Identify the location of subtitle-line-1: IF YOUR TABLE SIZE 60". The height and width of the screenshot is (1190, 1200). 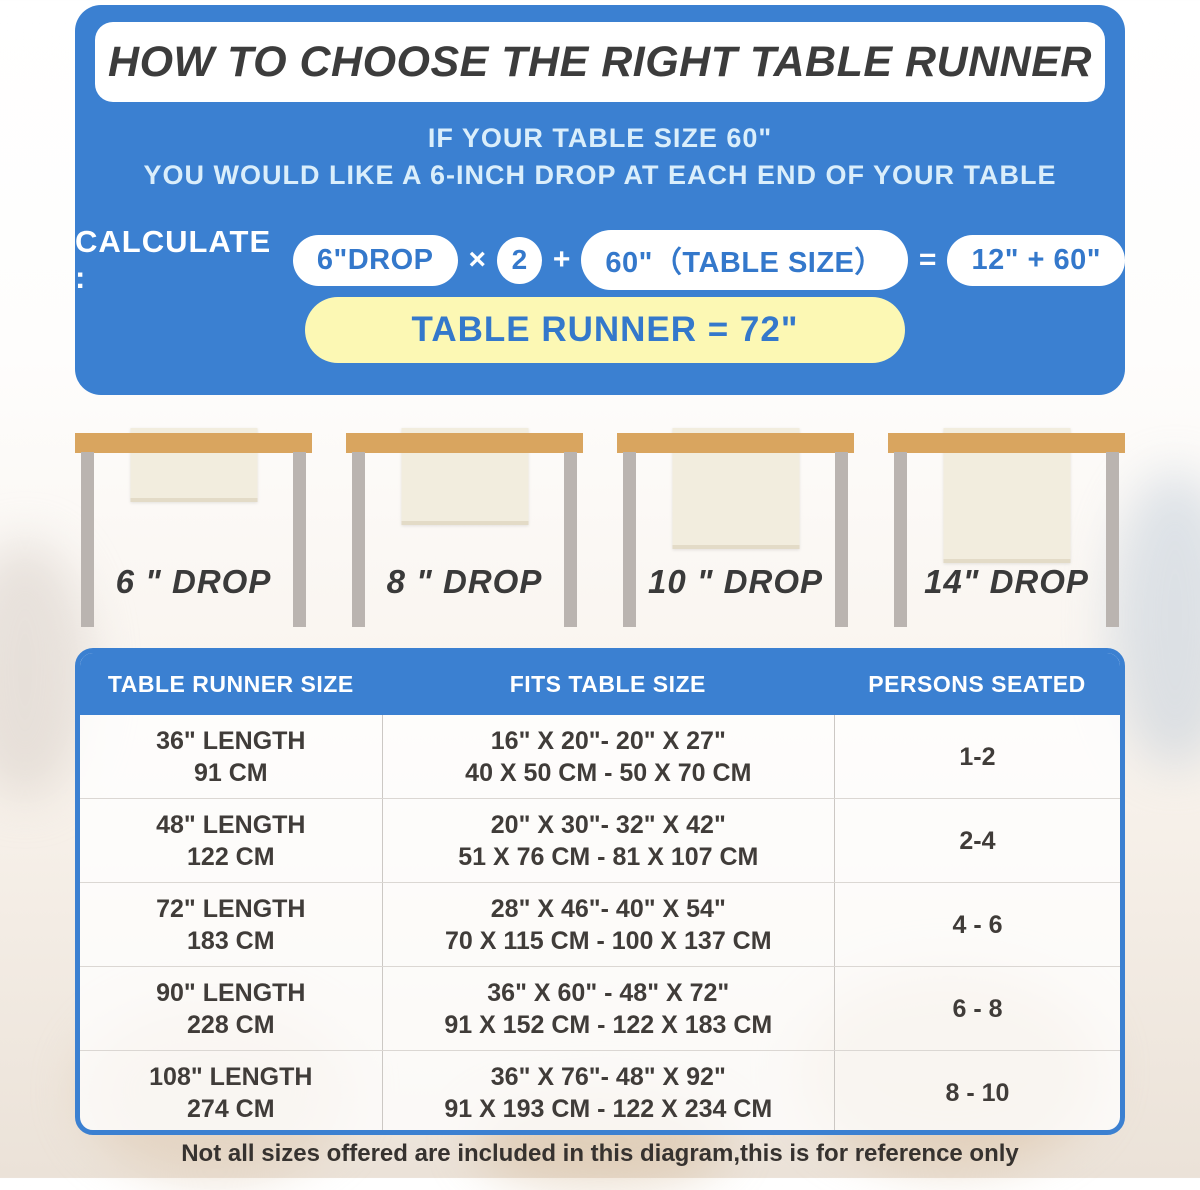
(600, 138).